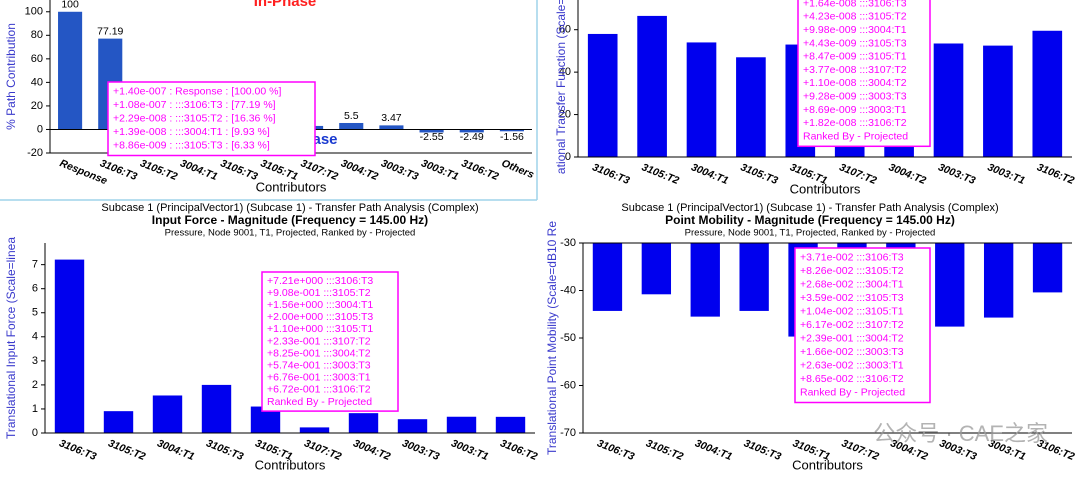 This screenshot has height=477, width=1080. I want to click on phase-note: In-Phase, so click(285, 5).